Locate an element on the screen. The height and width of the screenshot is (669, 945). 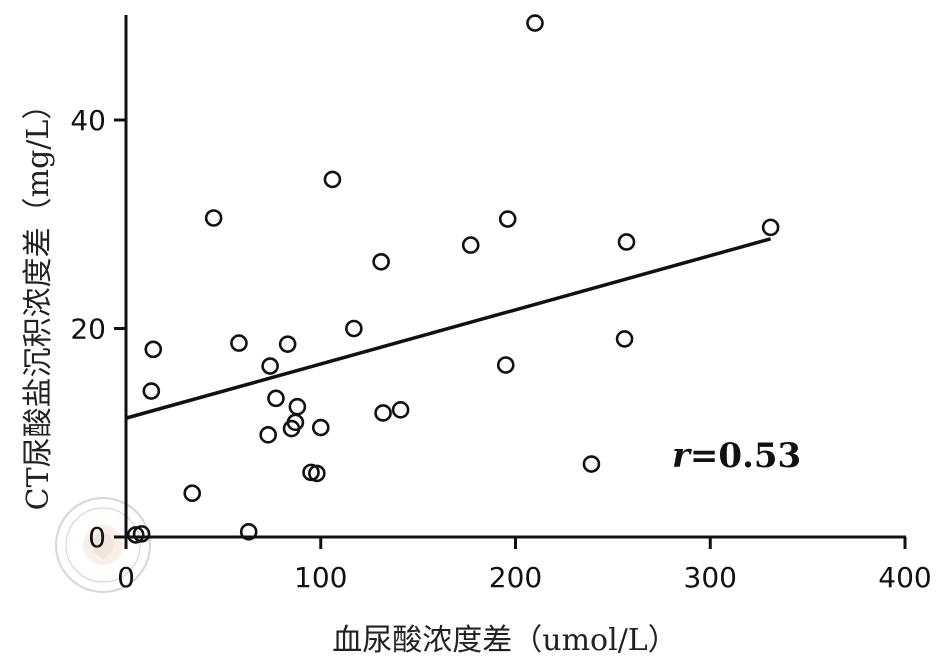
y-tick-label: 20 is located at coordinates (88, 329).